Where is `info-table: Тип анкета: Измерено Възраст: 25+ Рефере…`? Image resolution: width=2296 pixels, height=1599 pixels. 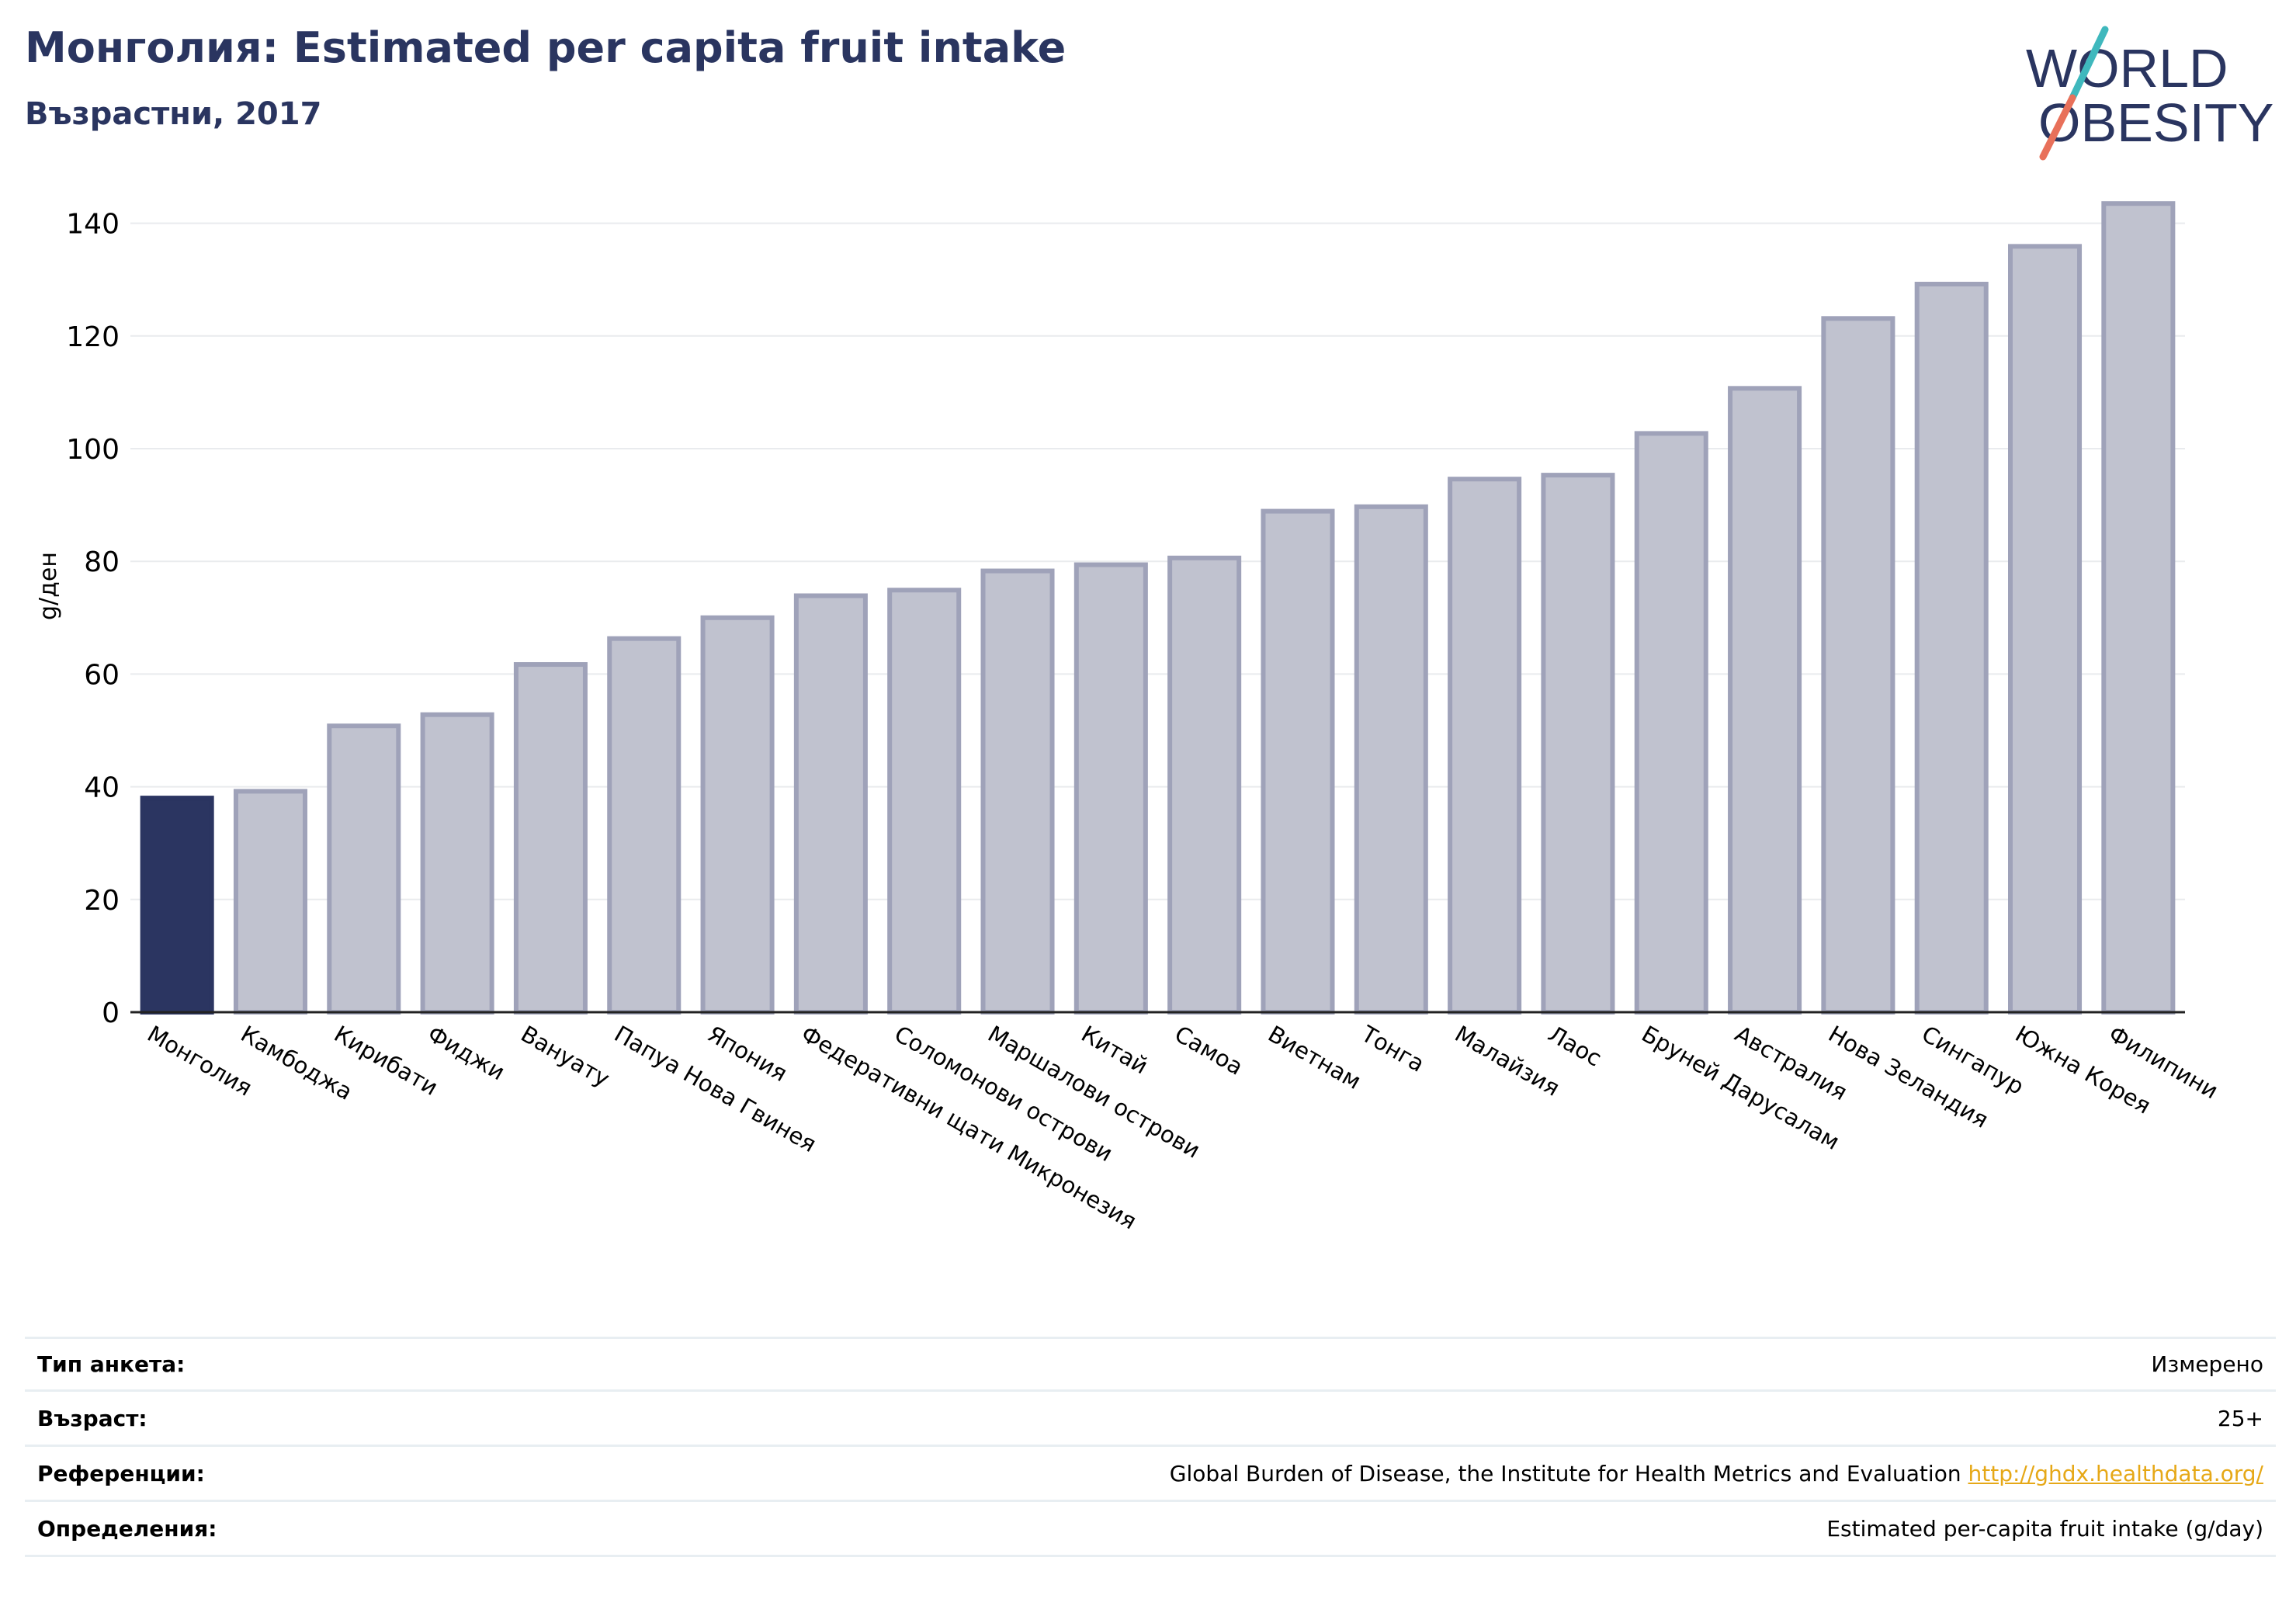 info-table: Тип анкета: Измерено Възраст: 25+ Рефере… is located at coordinates (1150, 1447).